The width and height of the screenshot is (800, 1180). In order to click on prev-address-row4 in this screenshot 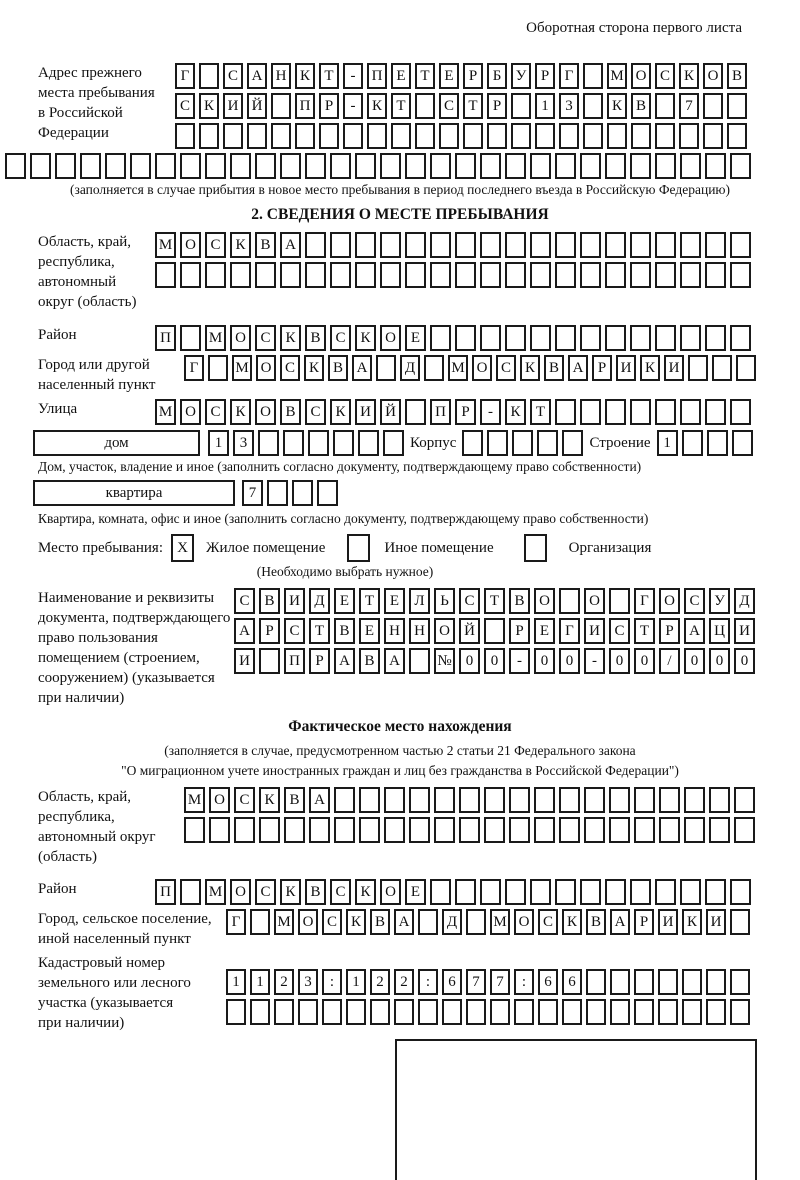, I will do `click(402, 166)`.